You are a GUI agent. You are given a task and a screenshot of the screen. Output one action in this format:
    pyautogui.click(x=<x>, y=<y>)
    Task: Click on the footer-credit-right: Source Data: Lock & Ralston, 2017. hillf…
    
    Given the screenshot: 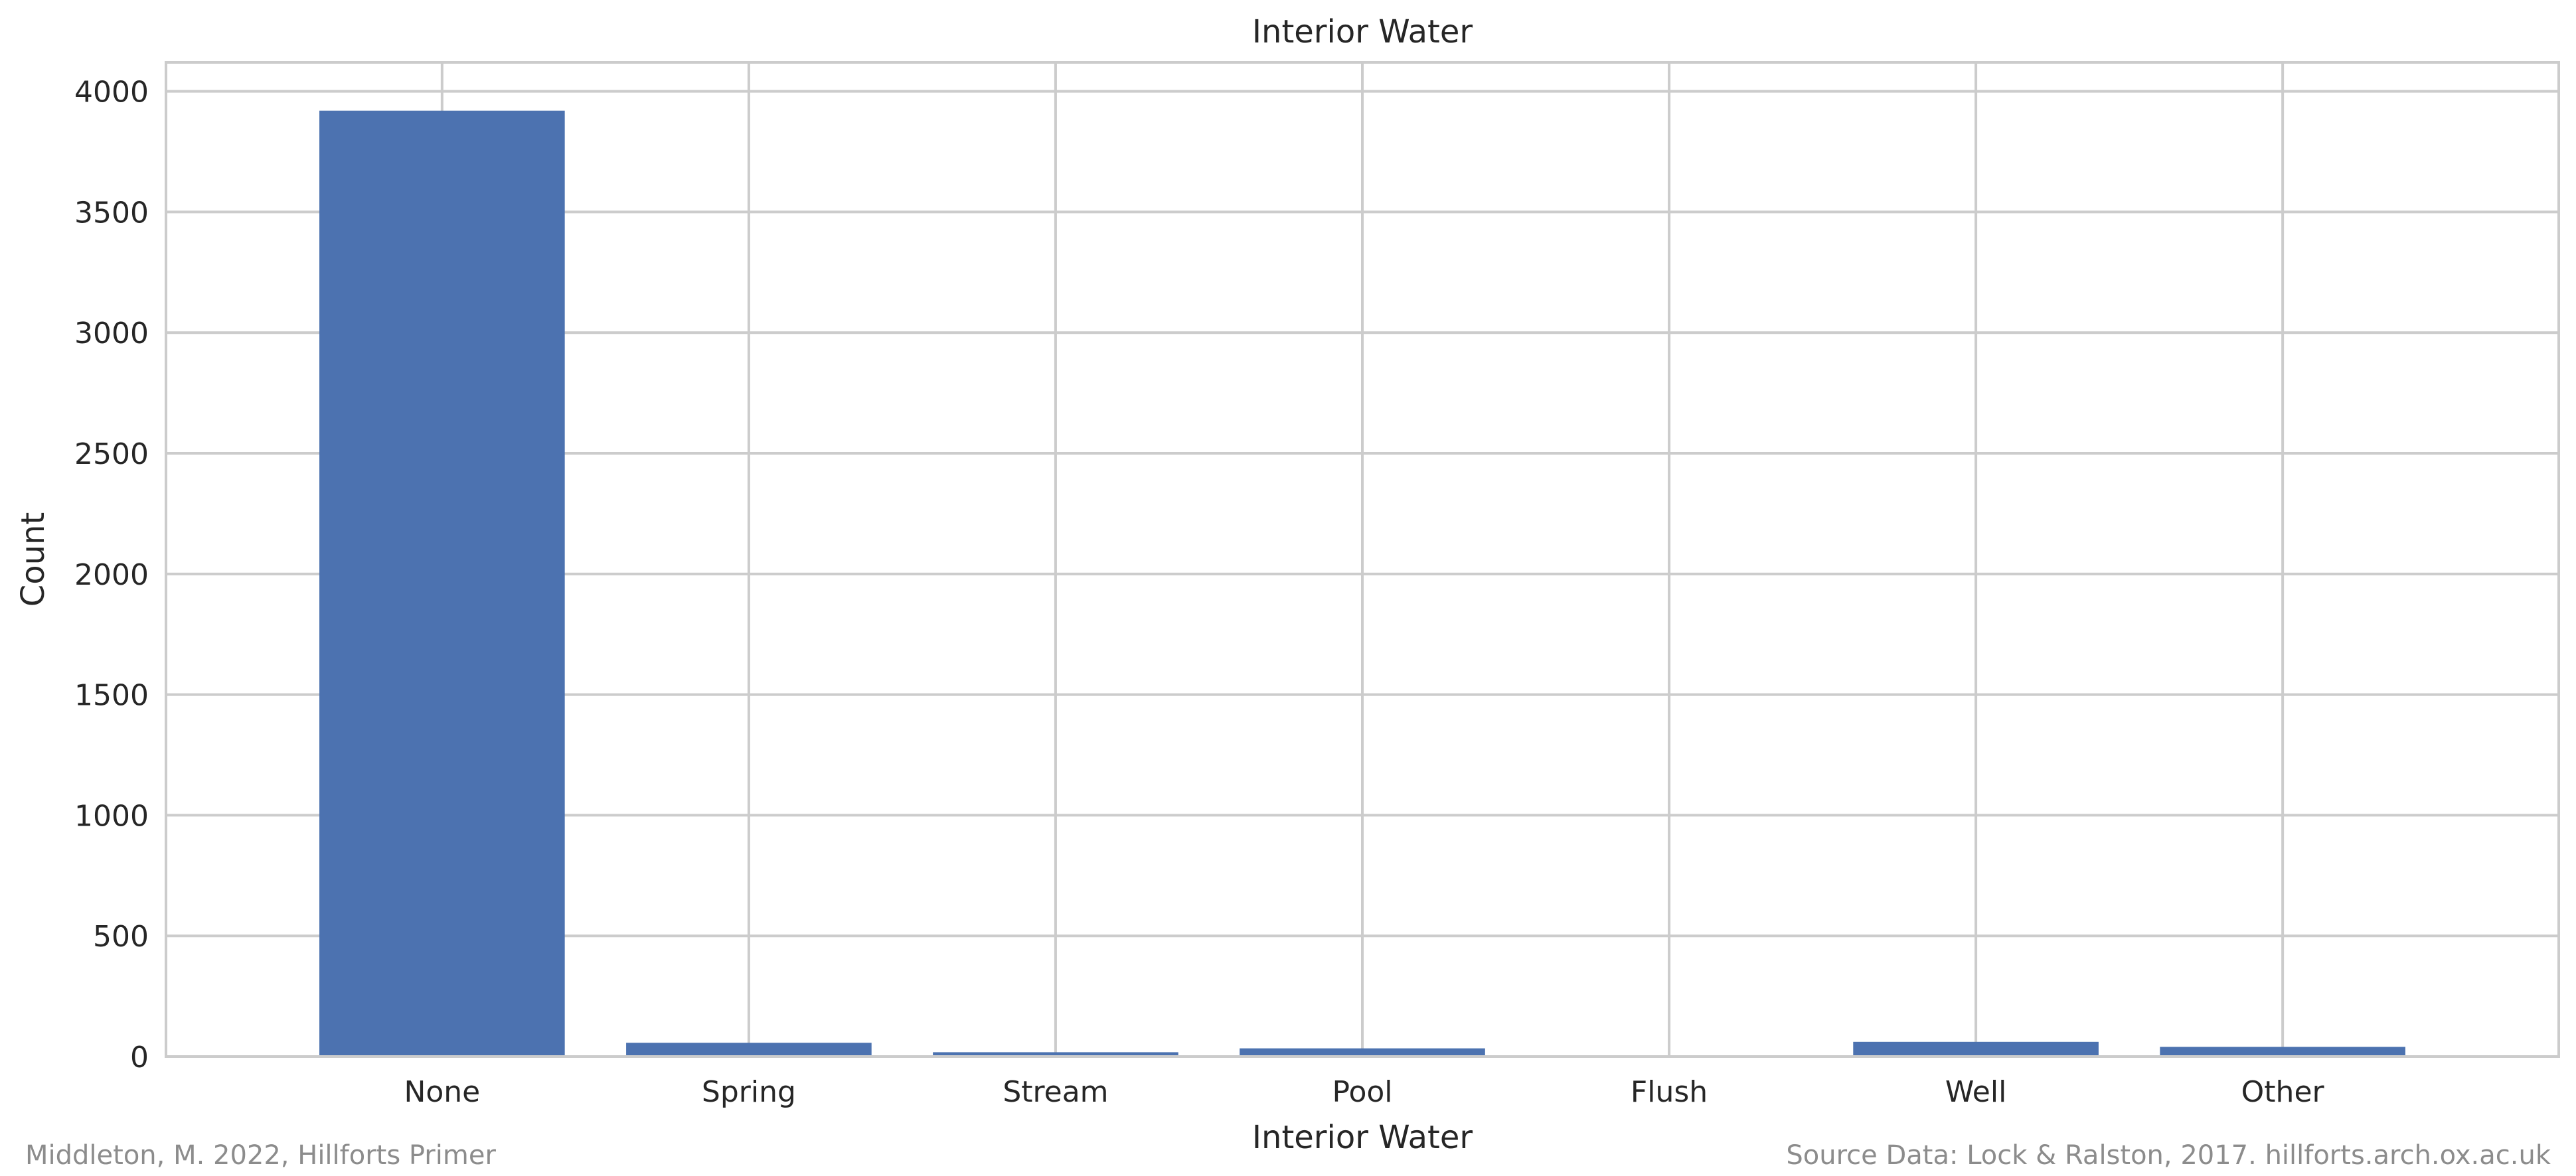 What is the action you would take?
    pyautogui.click(x=2168, y=1155)
    